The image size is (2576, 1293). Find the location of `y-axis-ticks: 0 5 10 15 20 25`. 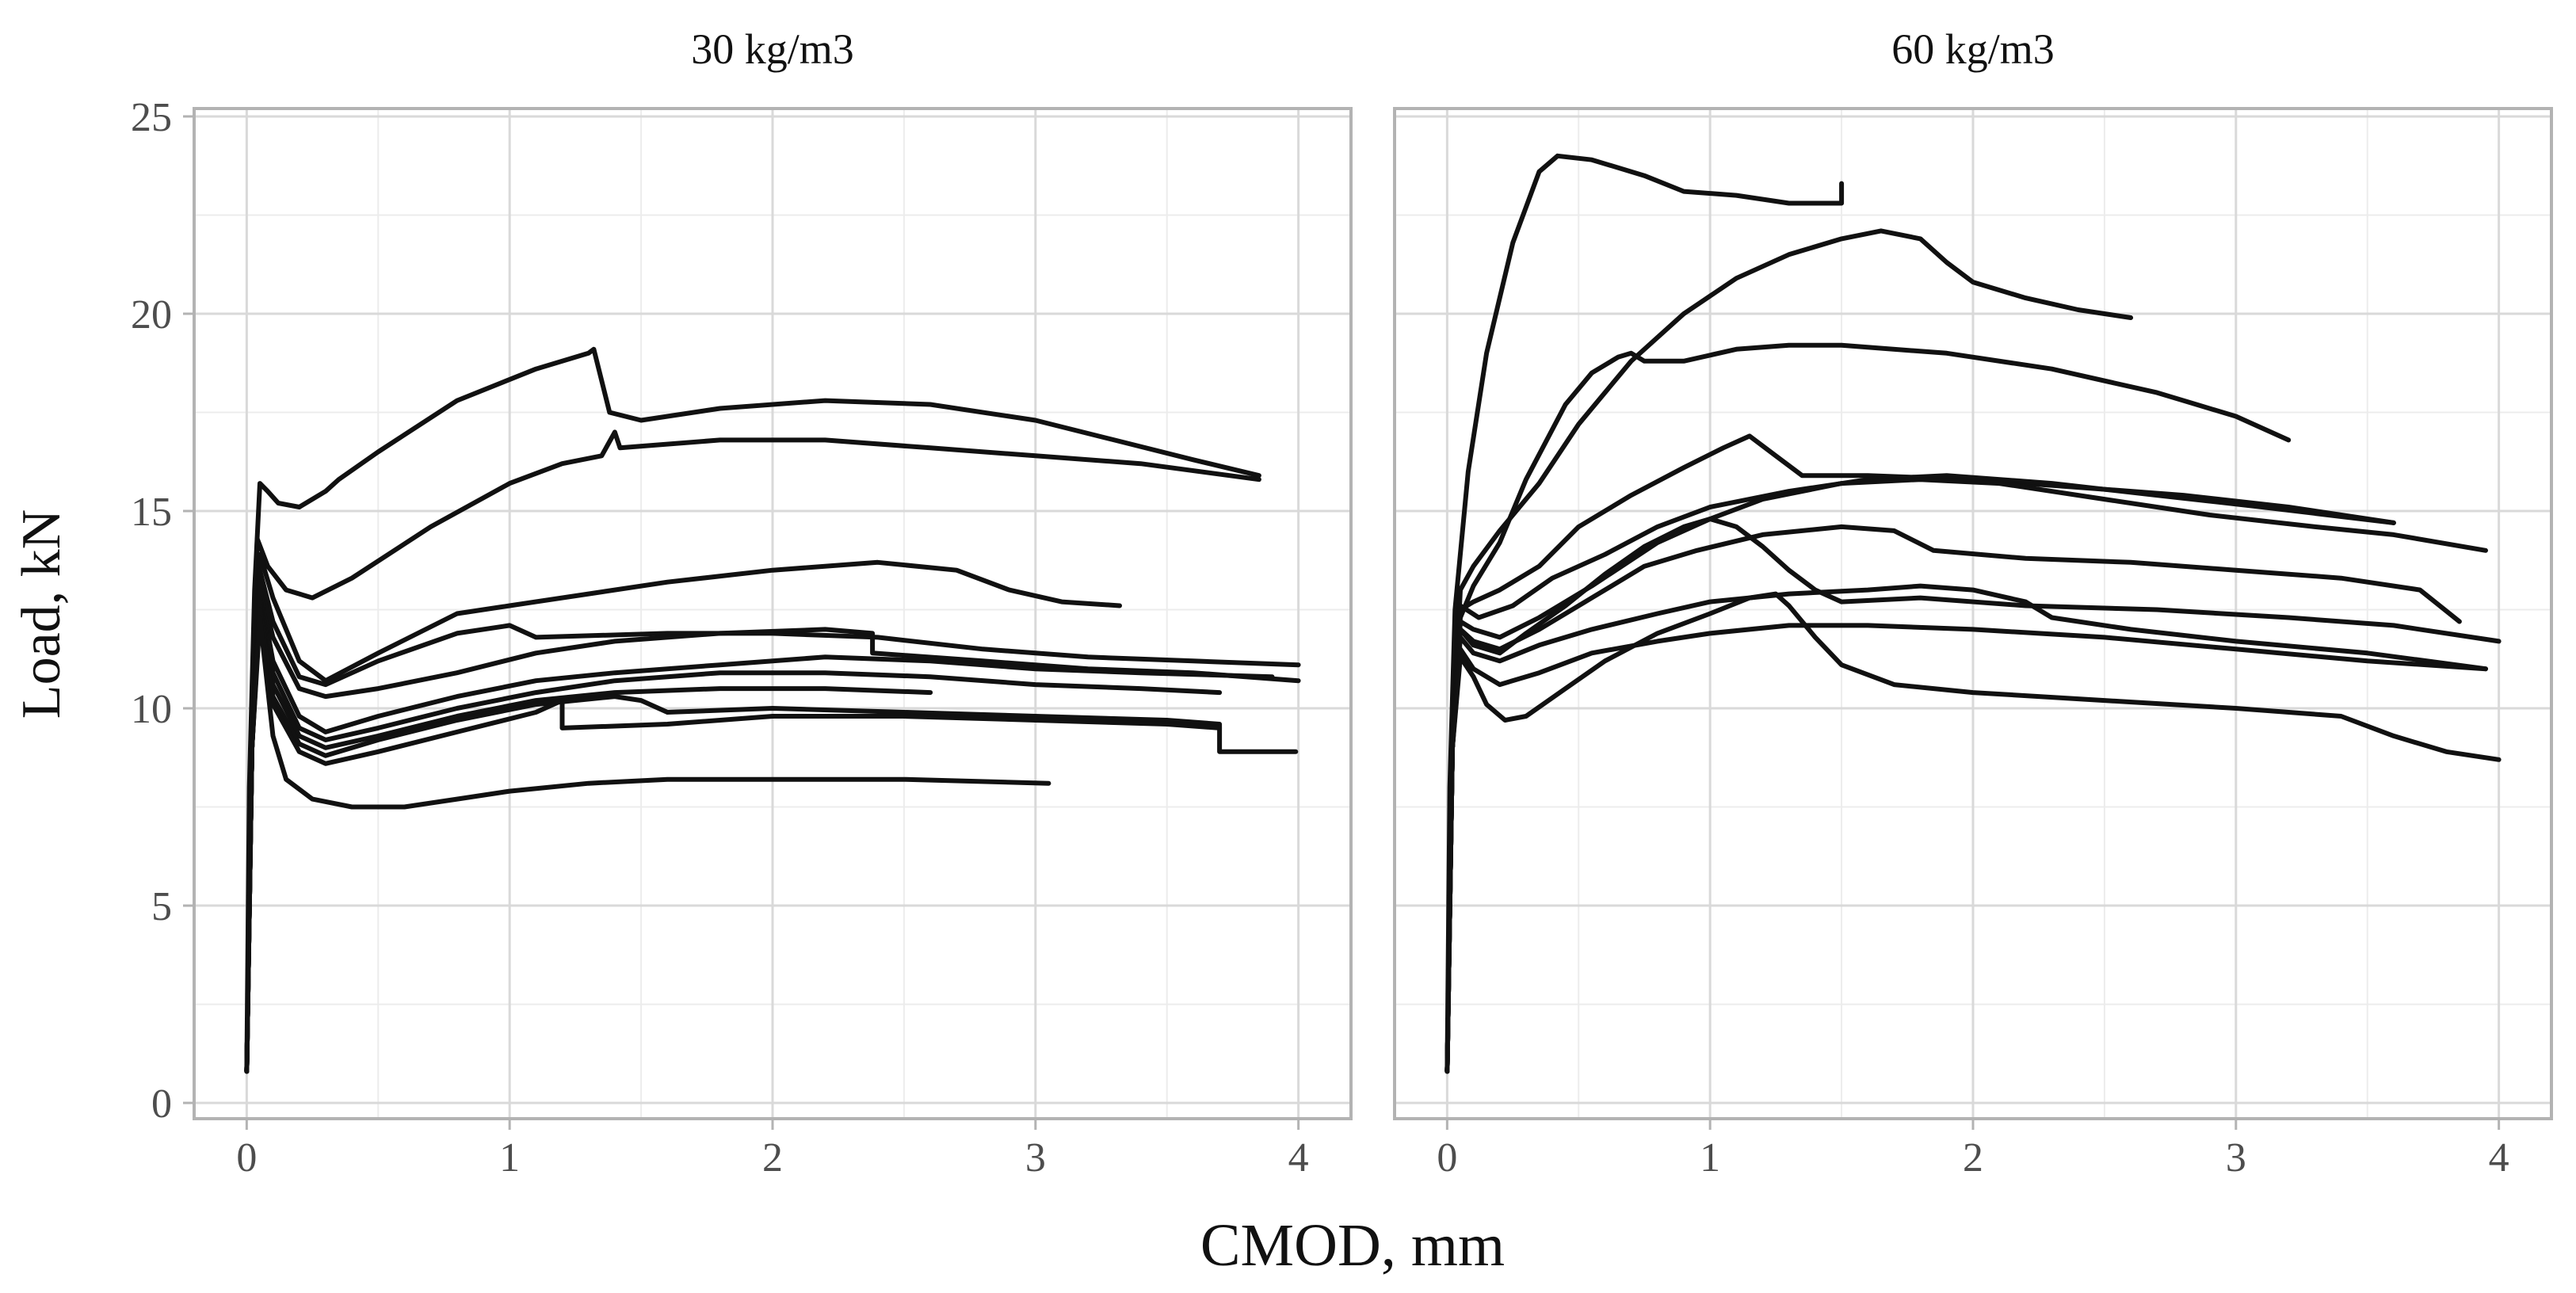

y-axis-ticks: 0 5 10 15 20 25 is located at coordinates (162, 611).